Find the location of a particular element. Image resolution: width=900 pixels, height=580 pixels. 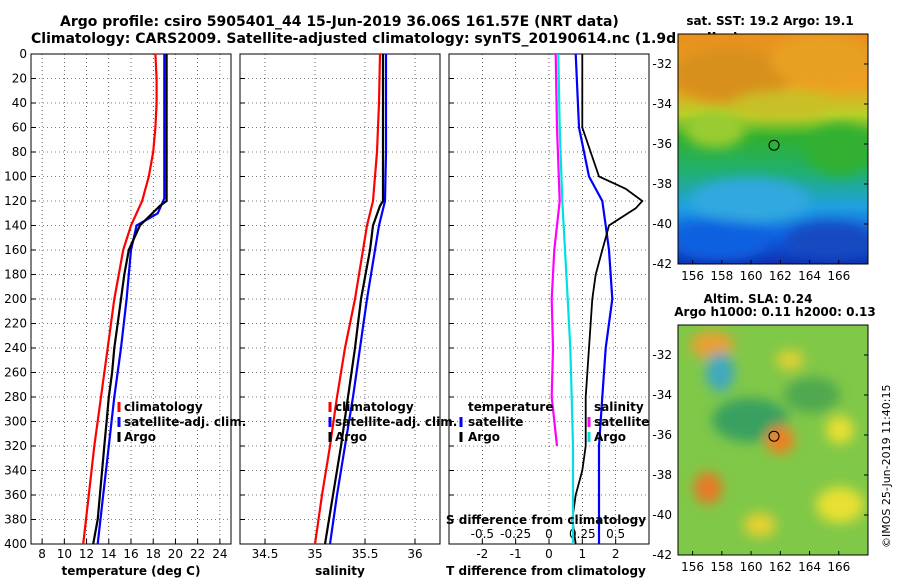

x-tick-label: 16 is located at coordinates (130, 554).